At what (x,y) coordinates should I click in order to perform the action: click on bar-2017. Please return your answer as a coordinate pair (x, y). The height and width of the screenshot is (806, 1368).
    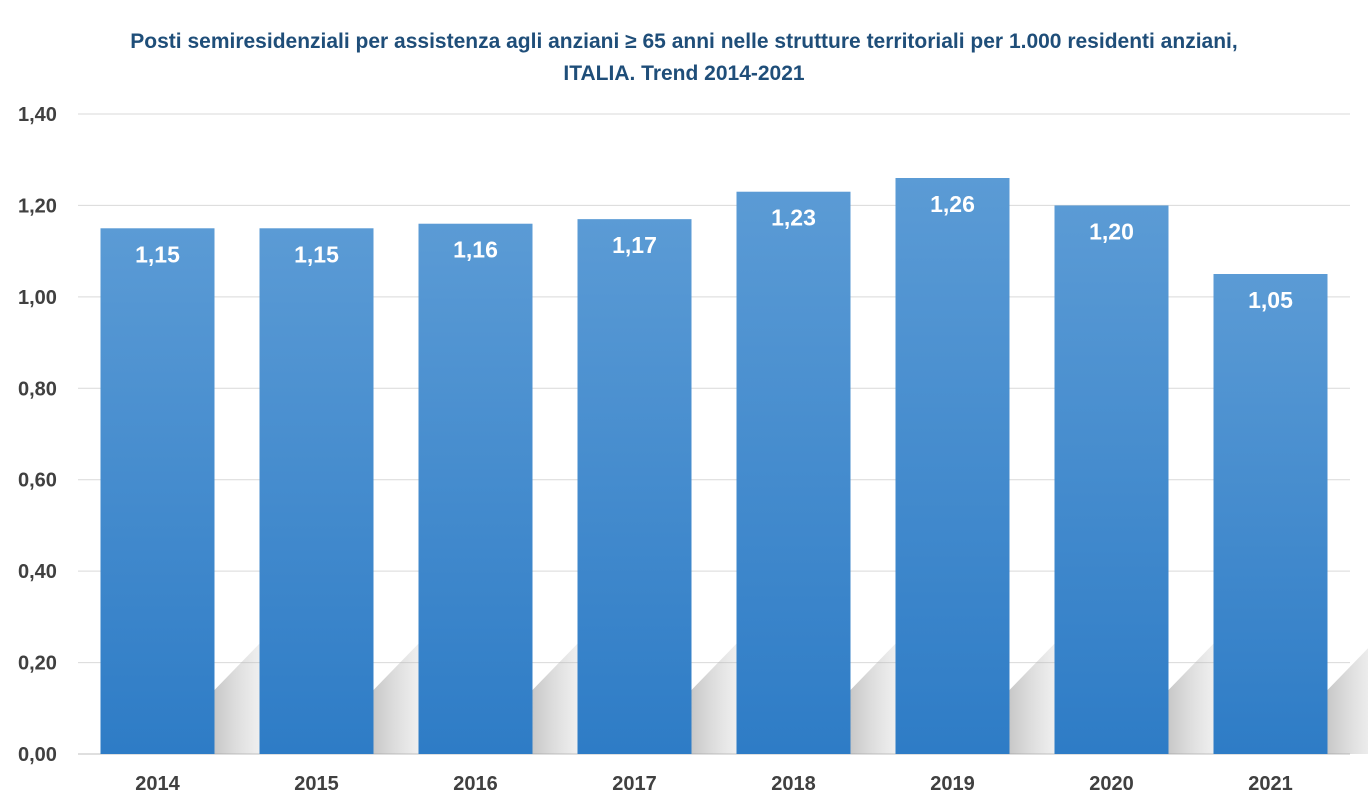
    Looking at the image, I should click on (634, 487).